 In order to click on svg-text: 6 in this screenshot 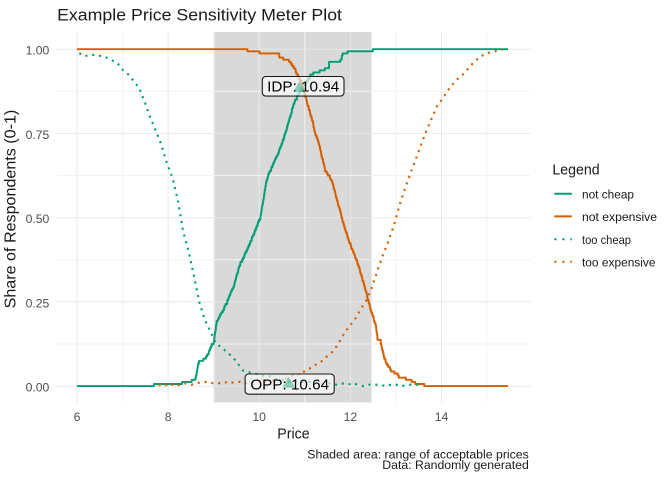, I will do `click(77, 417)`.